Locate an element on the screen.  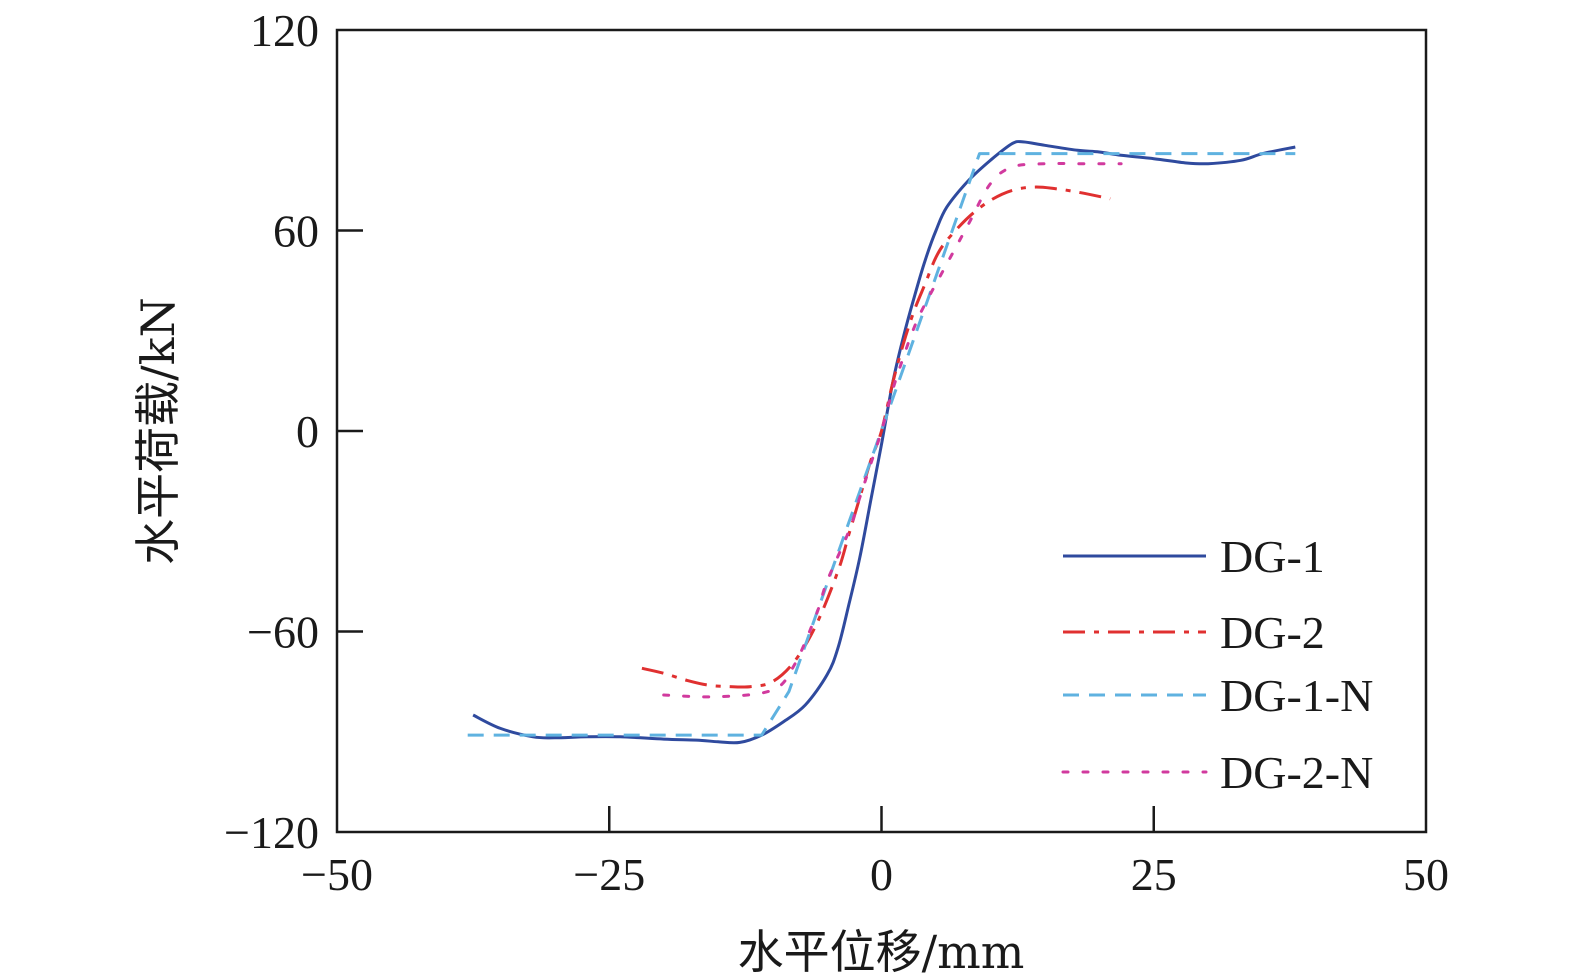
y-tick-label: 60 is located at coordinates (296, 231).